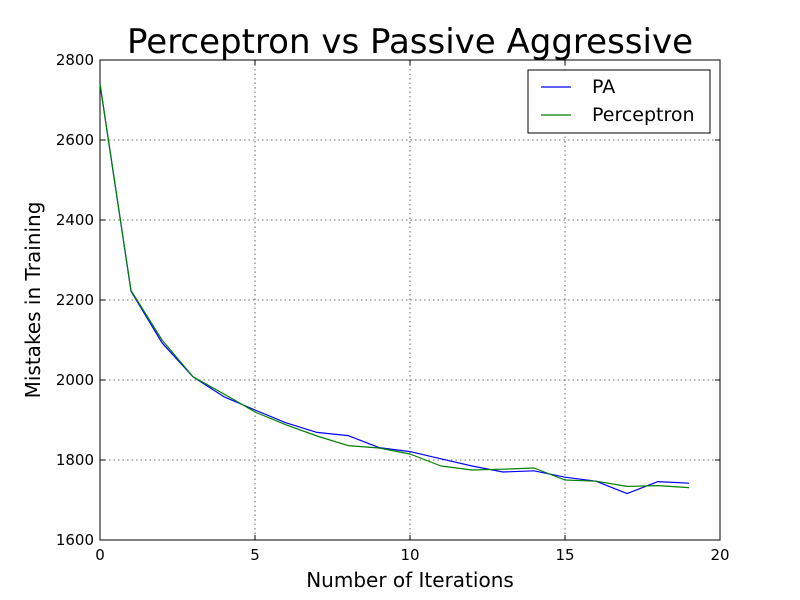  Describe the element at coordinates (100, 555) in the screenshot. I see `x-tick-label: 0` at that location.